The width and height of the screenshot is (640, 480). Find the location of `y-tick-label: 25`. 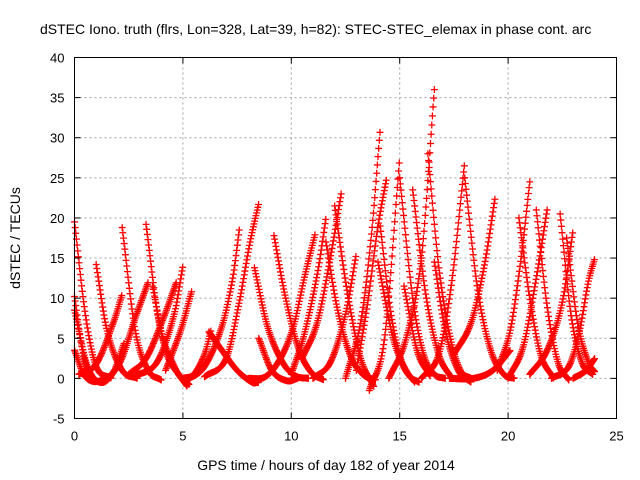

y-tick-label: 25 is located at coordinates (57, 178).